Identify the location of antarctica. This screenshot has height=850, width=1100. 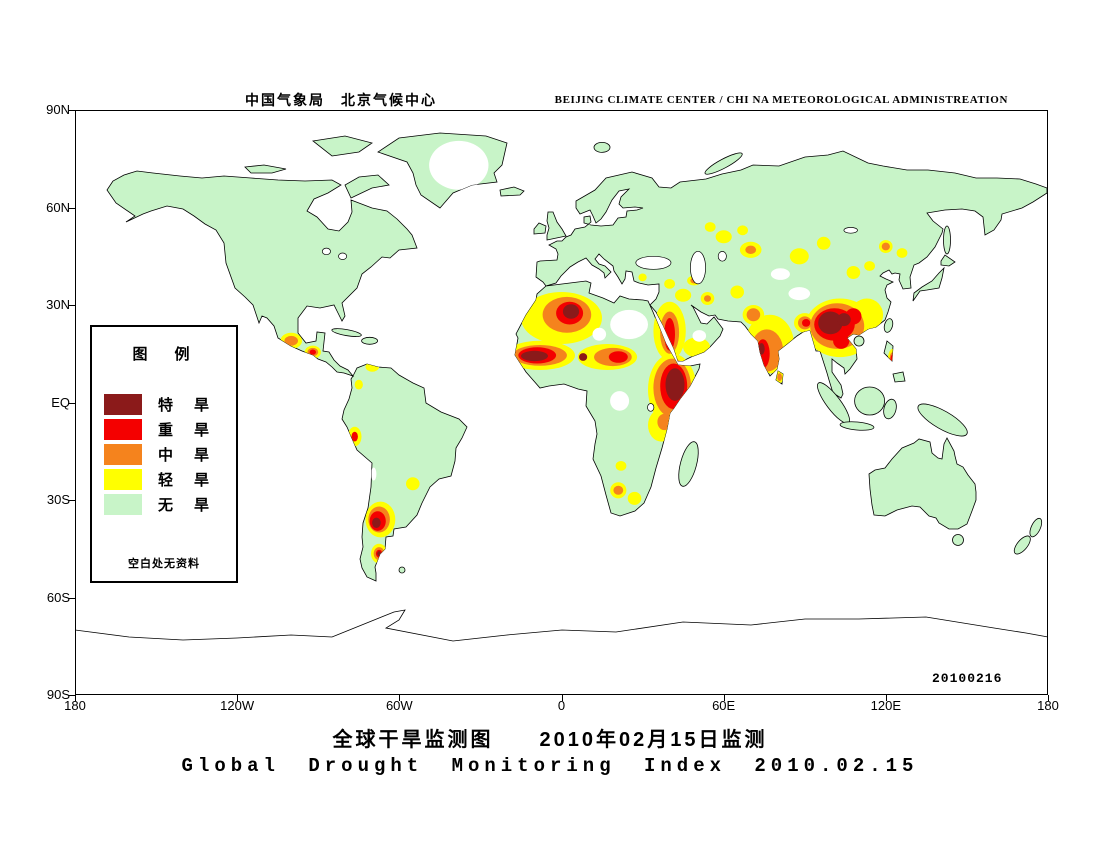
(561, 652).